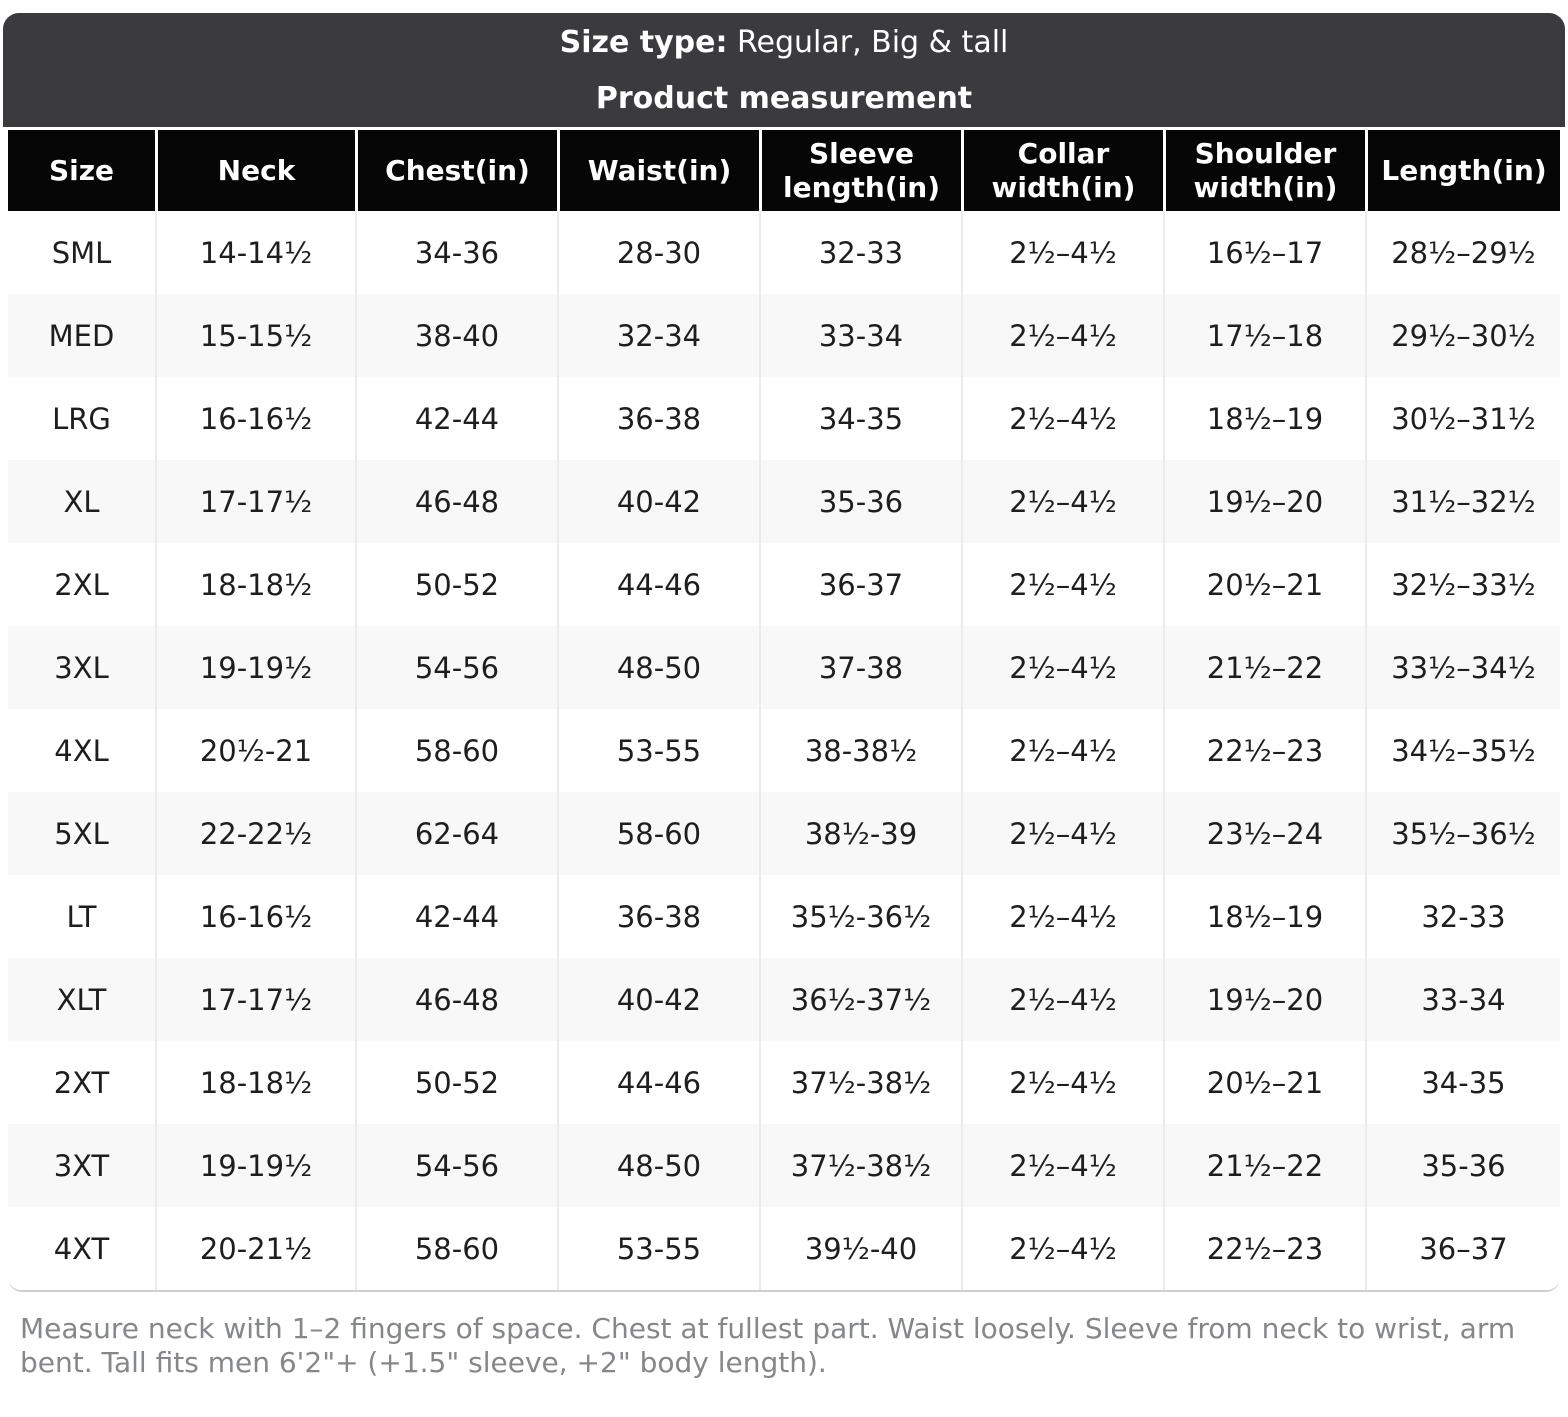  What do you see at coordinates (255, 252) in the screenshot?
I see `measurement-cell: 14-14½` at bounding box center [255, 252].